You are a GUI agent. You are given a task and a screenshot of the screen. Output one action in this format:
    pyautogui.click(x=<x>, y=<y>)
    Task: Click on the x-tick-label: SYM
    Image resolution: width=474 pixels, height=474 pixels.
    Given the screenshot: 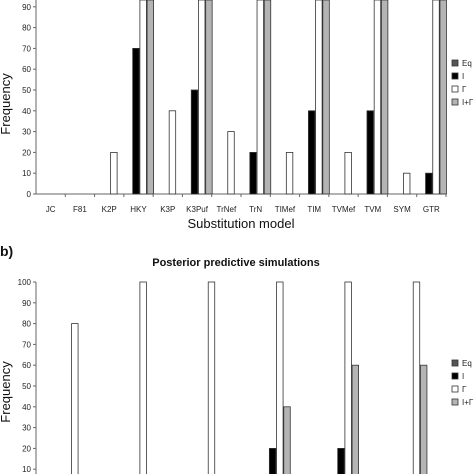 What is the action you would take?
    pyautogui.click(x=402, y=209)
    